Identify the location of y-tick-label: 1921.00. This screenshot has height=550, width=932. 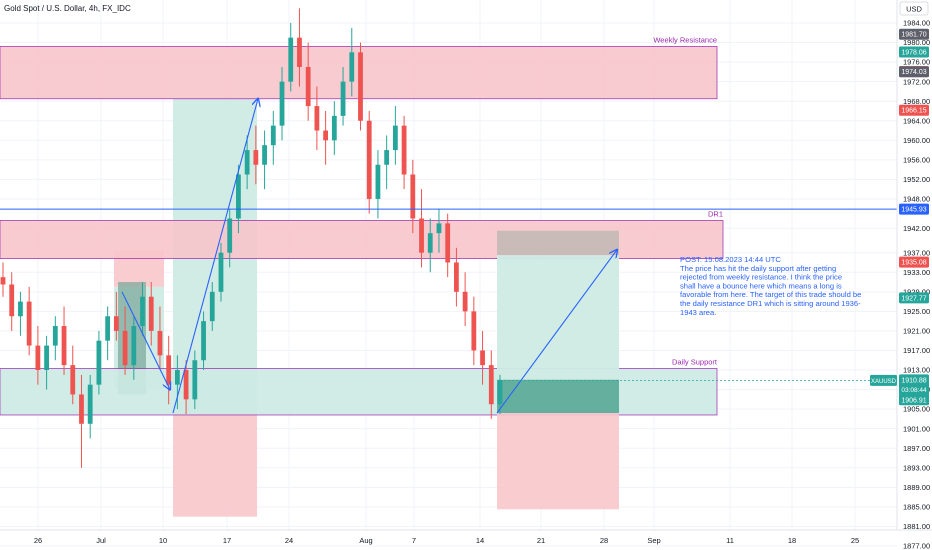
(916, 331).